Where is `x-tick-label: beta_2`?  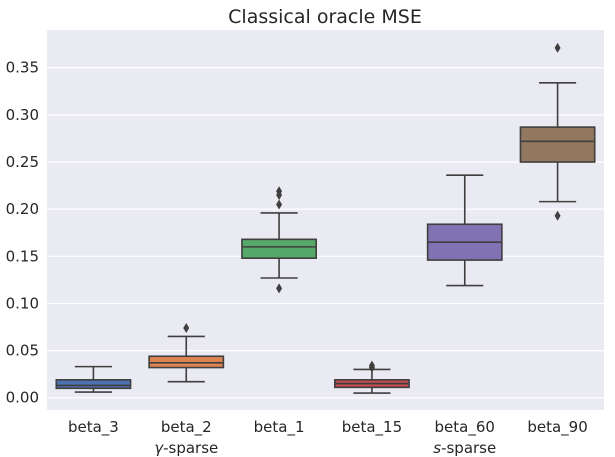 x-tick-label: beta_2 is located at coordinates (186, 427).